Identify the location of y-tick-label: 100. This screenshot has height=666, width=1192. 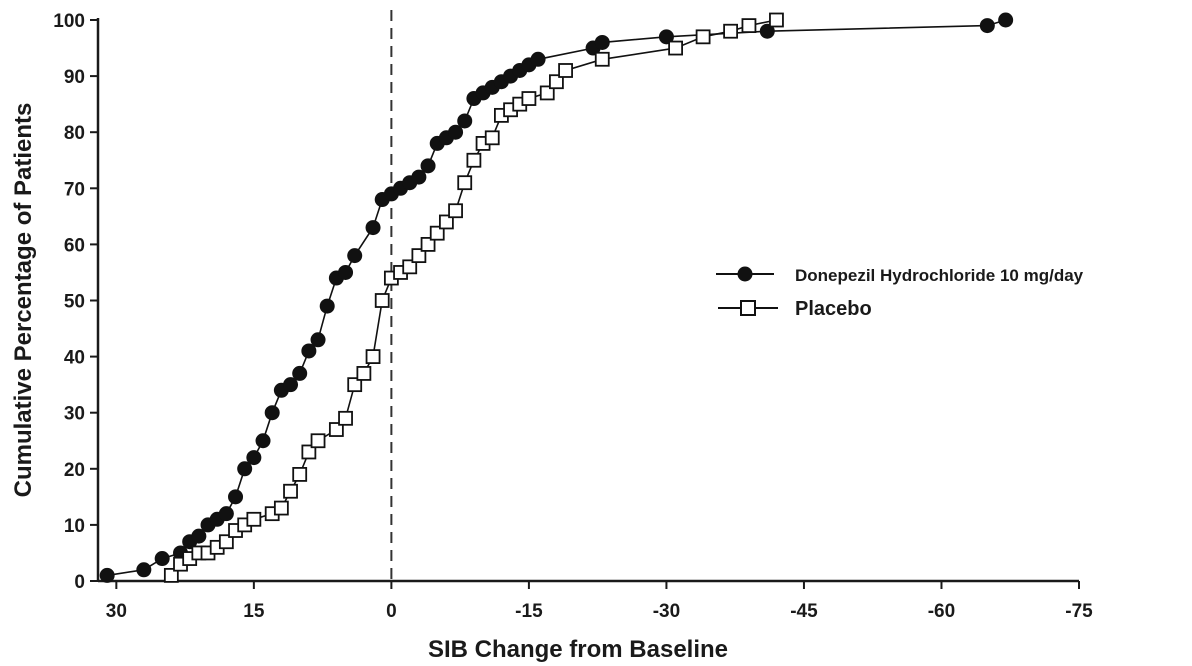
(69, 21).